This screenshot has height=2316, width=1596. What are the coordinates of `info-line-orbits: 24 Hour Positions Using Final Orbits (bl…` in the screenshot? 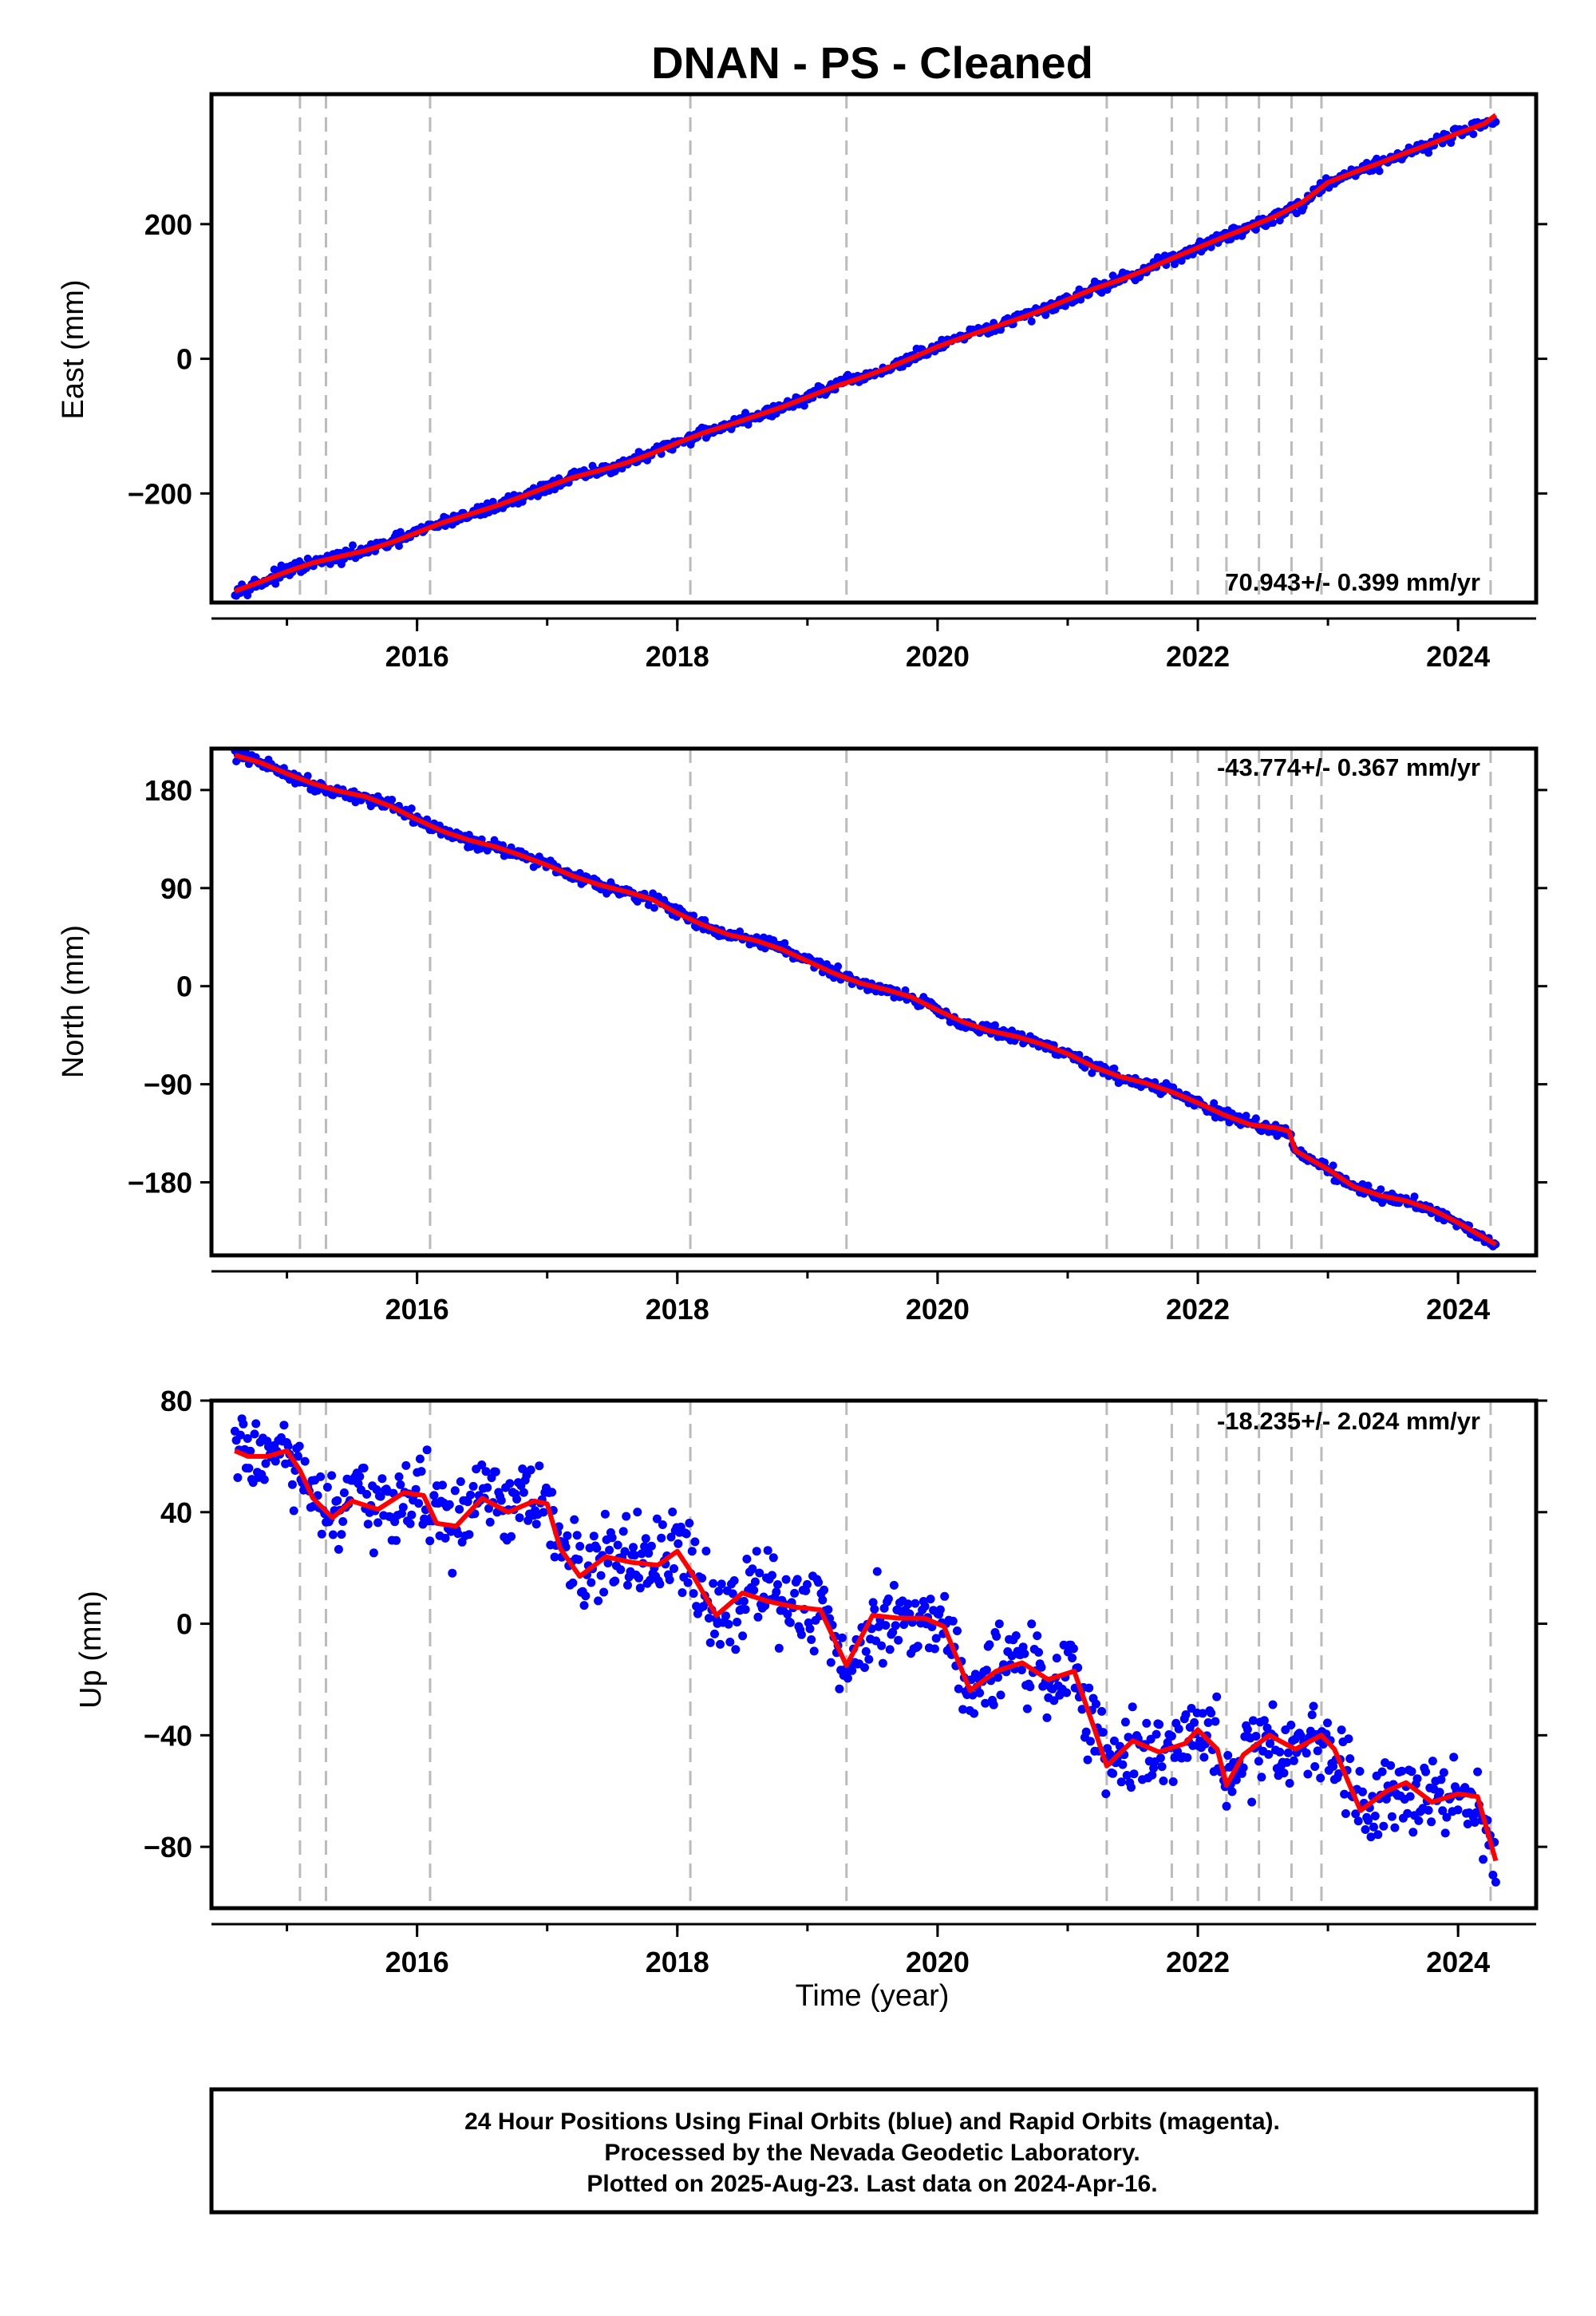 It's located at (872, 2122).